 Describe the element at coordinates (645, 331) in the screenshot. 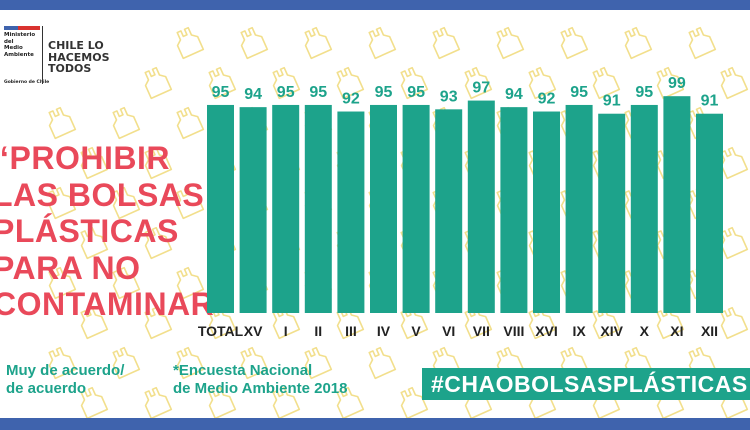

I see `category-label: X` at that location.